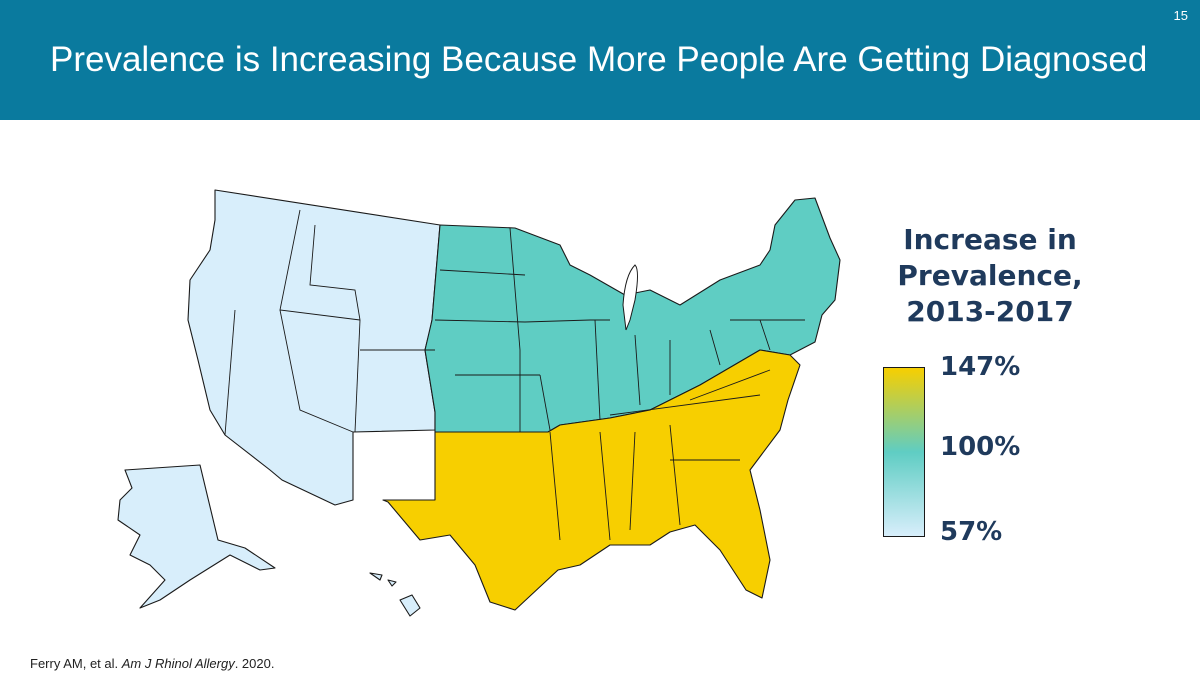 The width and height of the screenshot is (1200, 675). I want to click on legend-title: Increase in Prevalence, 2013-2017, so click(990, 275).